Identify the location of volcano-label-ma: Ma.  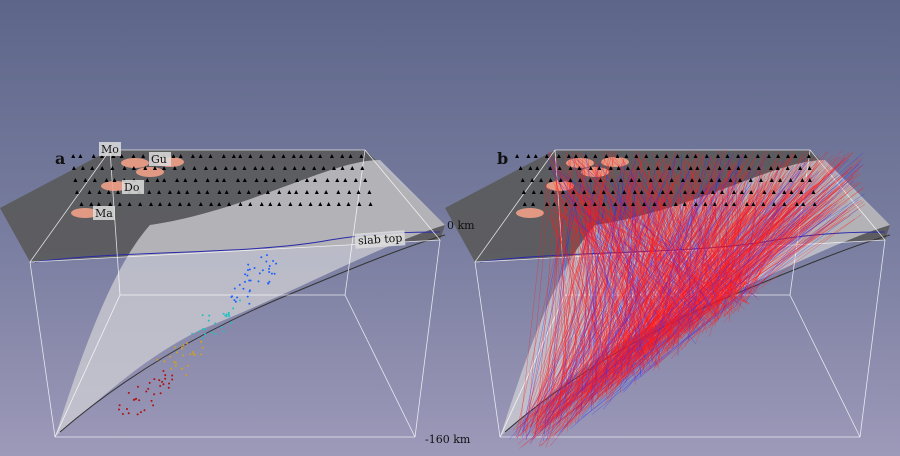
(104, 213).